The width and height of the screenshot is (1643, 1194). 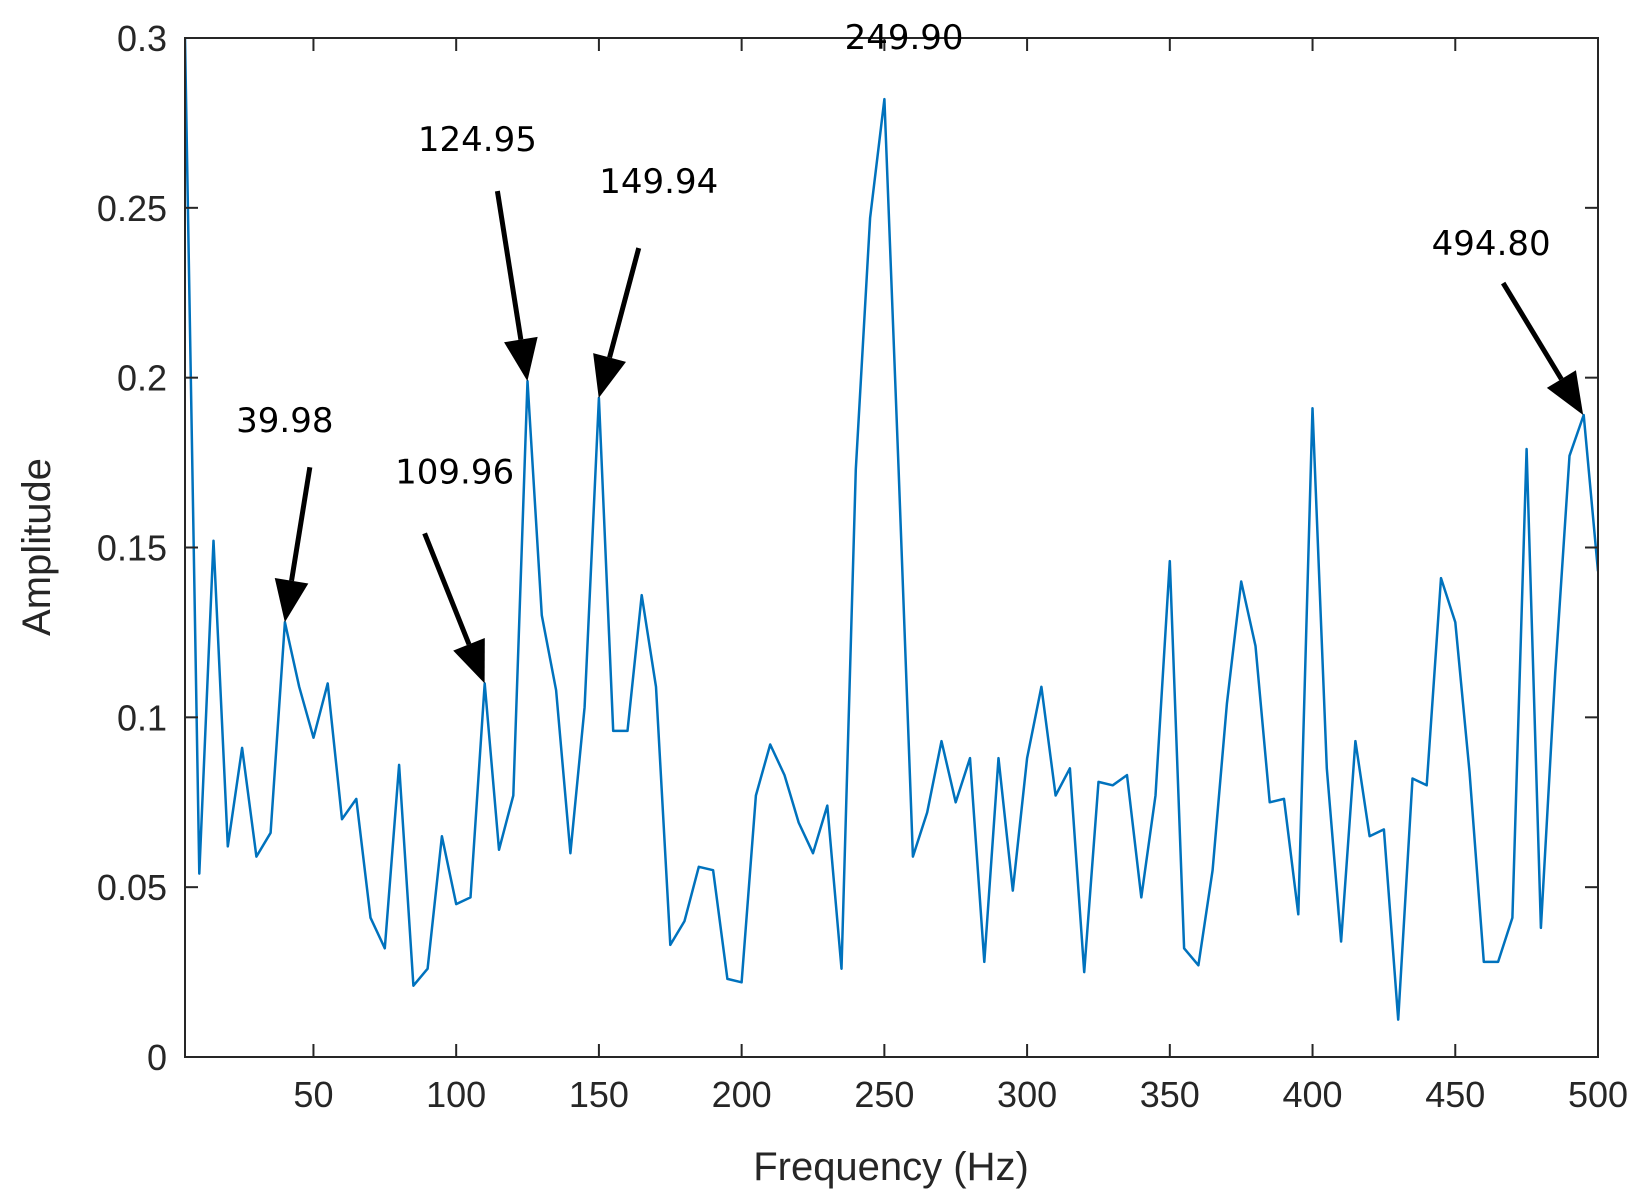 What do you see at coordinates (1170, 1094) in the screenshot?
I see `x-tick-label: 350` at bounding box center [1170, 1094].